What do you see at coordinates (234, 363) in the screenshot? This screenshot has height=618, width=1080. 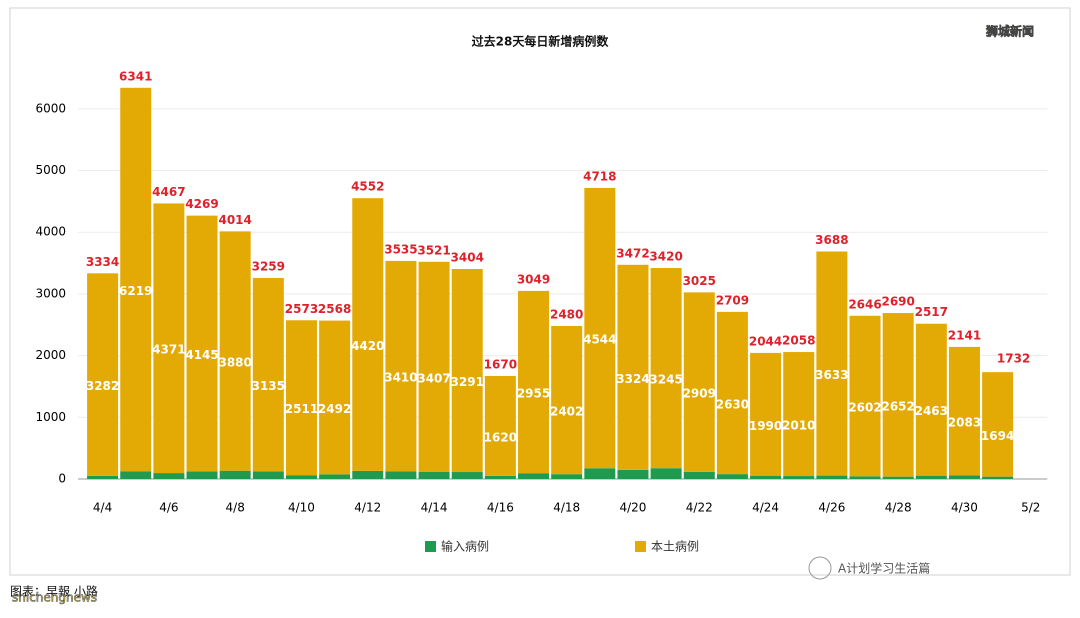 I see `value-label: 3880` at bounding box center [234, 363].